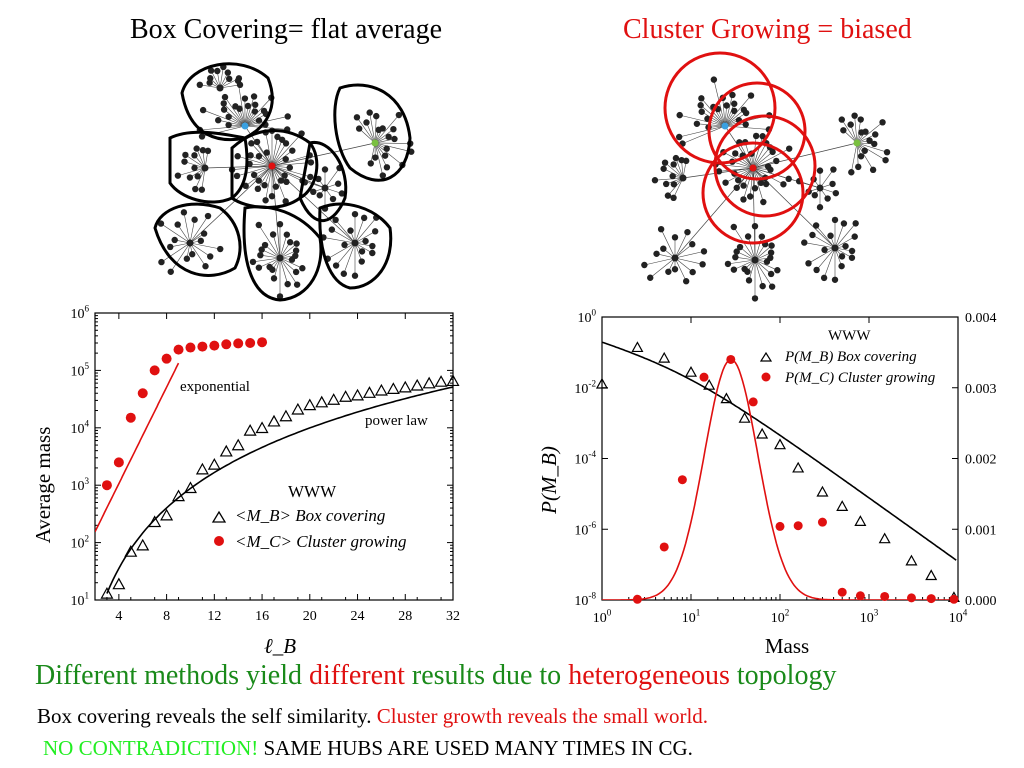 This screenshot has height=768, width=1024. Describe the element at coordinates (118, 616) in the screenshot. I see `x-tick-label-left: 4` at that location.